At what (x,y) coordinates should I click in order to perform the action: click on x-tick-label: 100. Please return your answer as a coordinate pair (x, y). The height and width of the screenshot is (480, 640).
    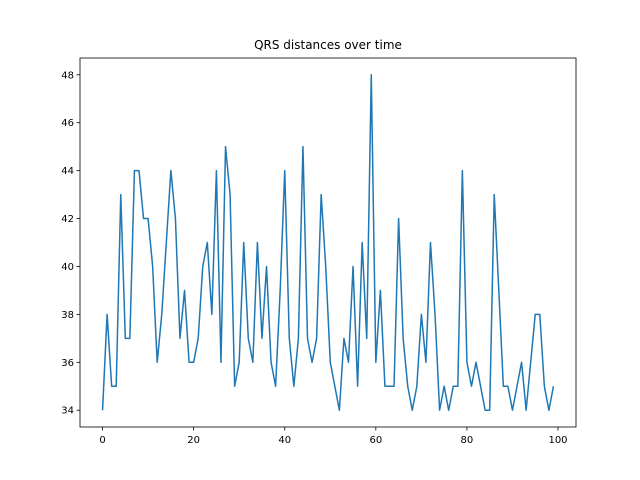
    Looking at the image, I should click on (557, 440).